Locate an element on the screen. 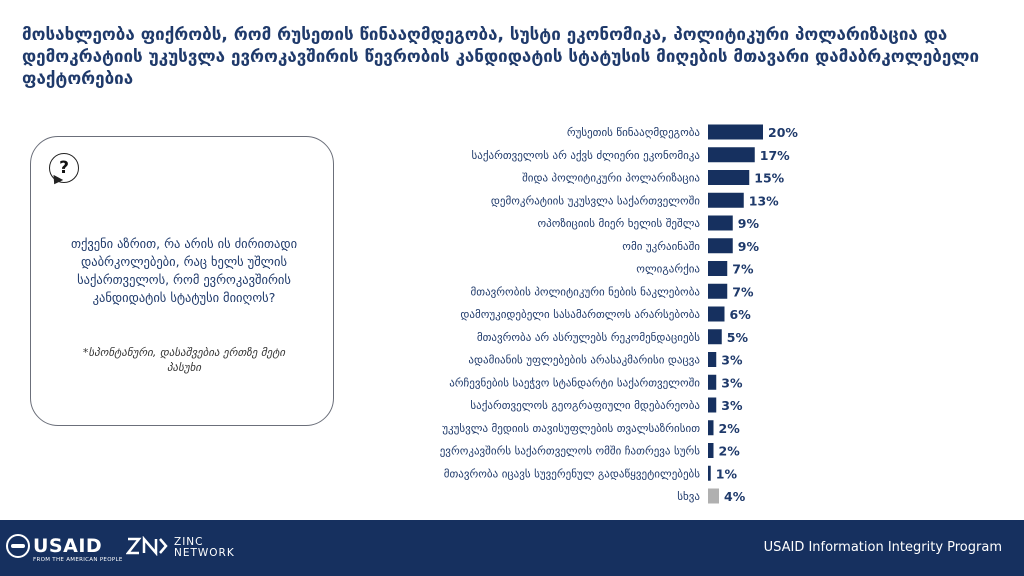 Image resolution: width=1024 pixels, height=576 pixels. category-label: დამოუკიდებელი სასამართლოს არარსებობა is located at coordinates (580, 314).